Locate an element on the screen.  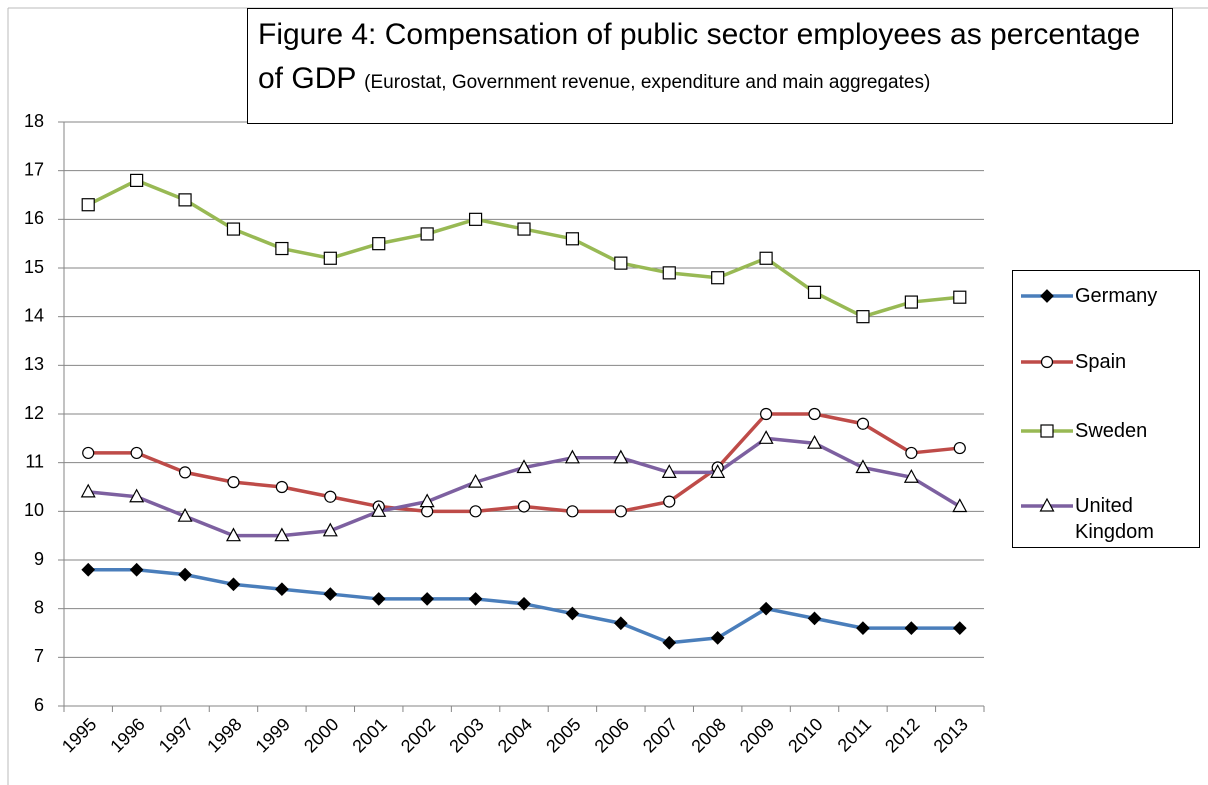
y-tick-label: 17 is located at coordinates (34, 169).